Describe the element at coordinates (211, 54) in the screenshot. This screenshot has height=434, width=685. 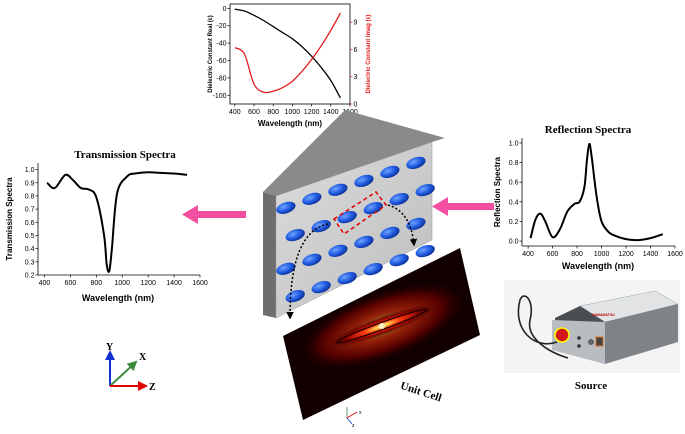
I see `dielectric-ylabel-left: Dielectric Constant Real (ε)` at that location.